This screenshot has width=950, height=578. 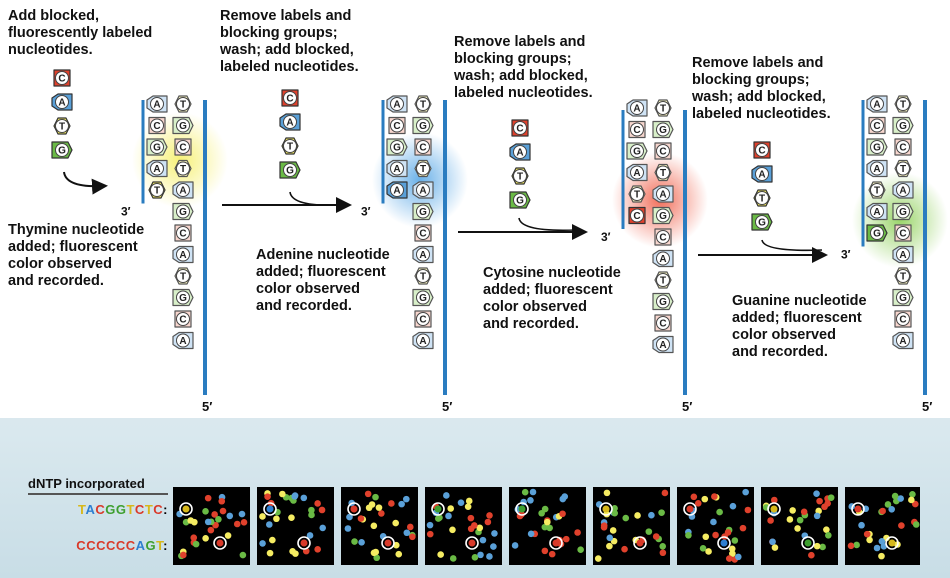 What do you see at coordinates (165, 545) in the screenshot?
I see `sequence-colon: :` at bounding box center [165, 545].